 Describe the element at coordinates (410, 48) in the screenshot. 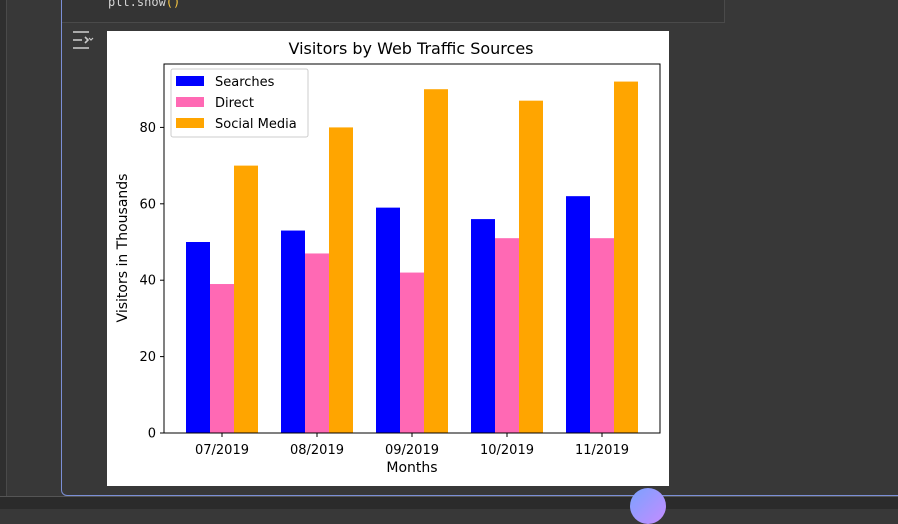

I see `chart-title: Visitors by Web Traffic Sources` at that location.